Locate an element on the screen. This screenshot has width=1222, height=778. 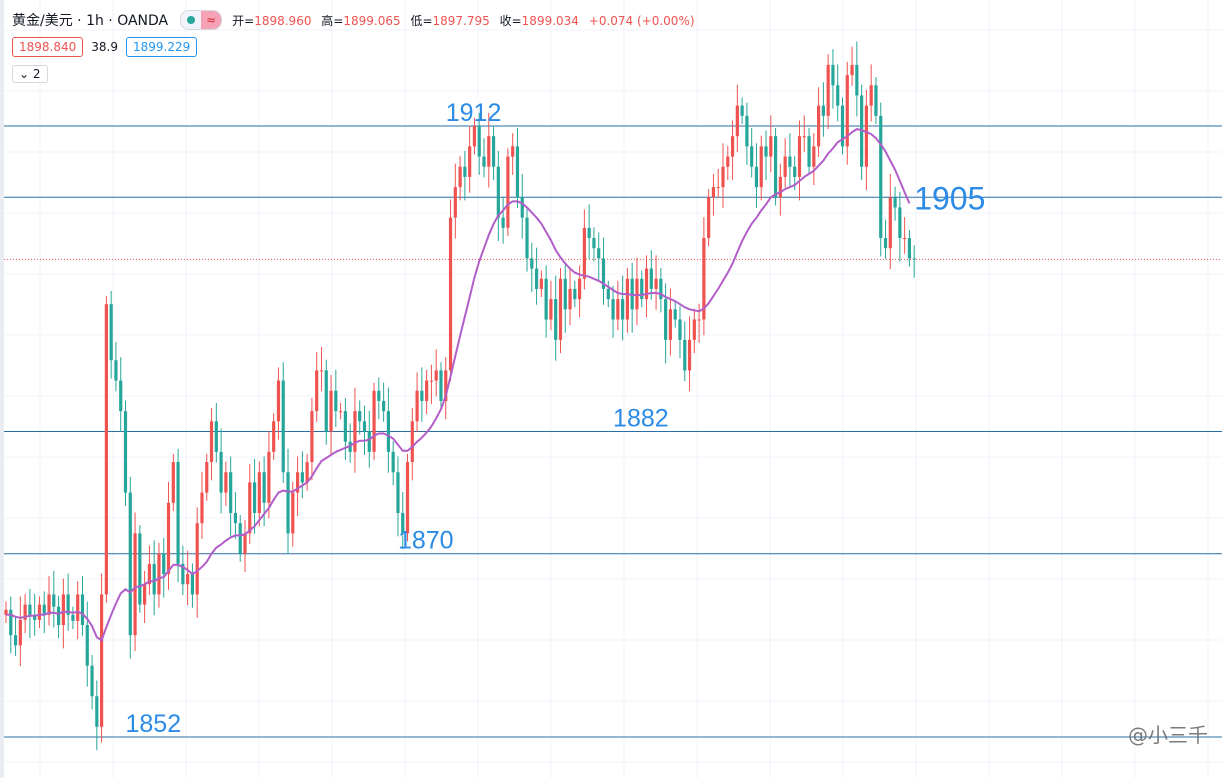
buy-button: 1899.229 is located at coordinates (161, 47).